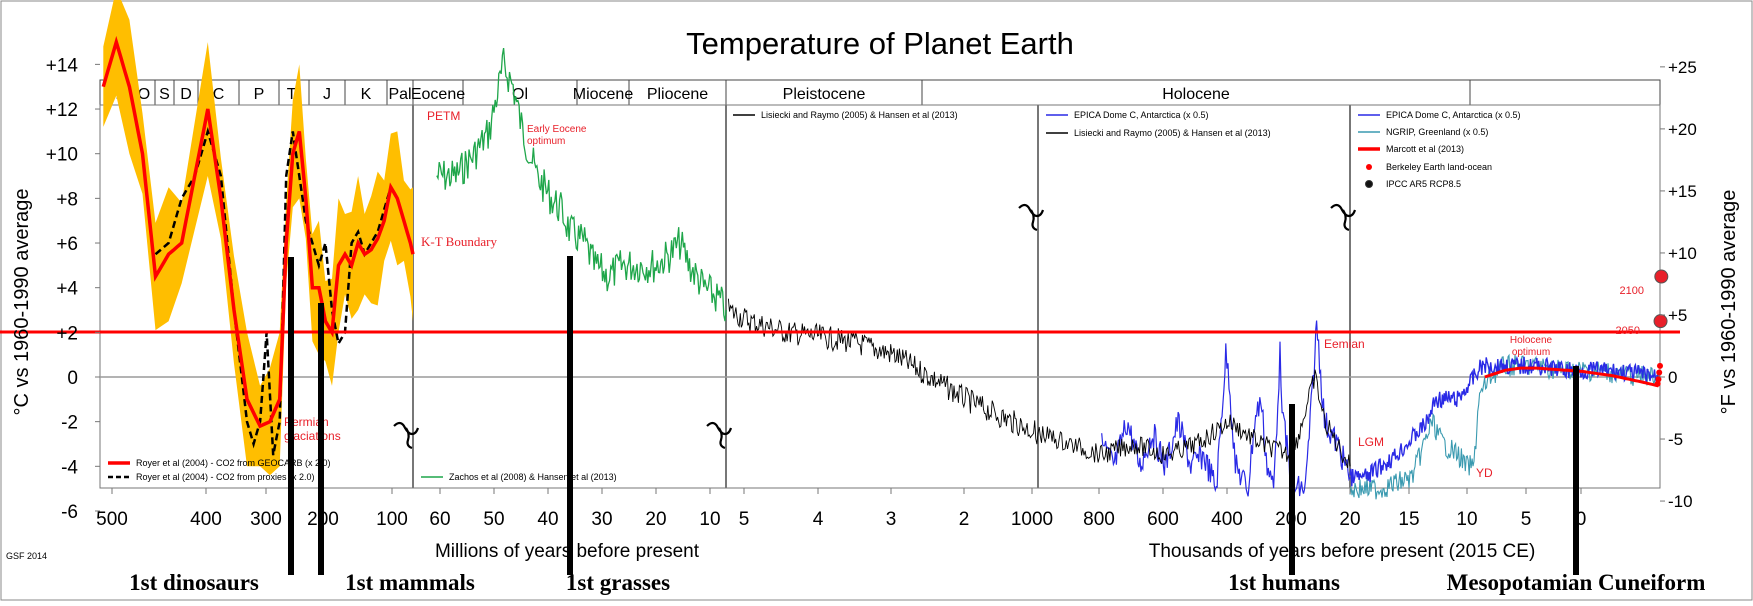 This screenshot has width=1753, height=606. Describe the element at coordinates (677, 94) in the screenshot. I see `period-label-pliocene: Pliocene` at that location.